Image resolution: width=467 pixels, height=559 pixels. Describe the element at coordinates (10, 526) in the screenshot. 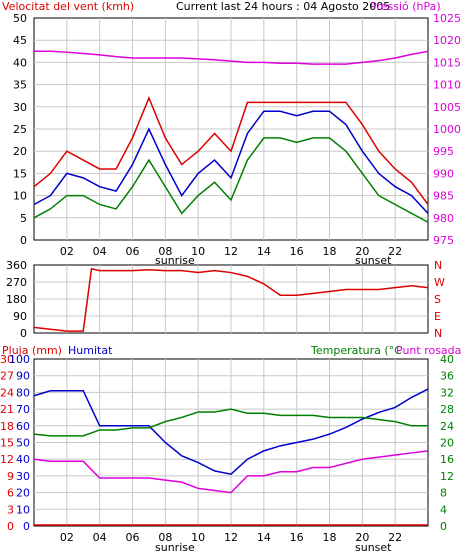

I see `rain-tick: 0` at that location.